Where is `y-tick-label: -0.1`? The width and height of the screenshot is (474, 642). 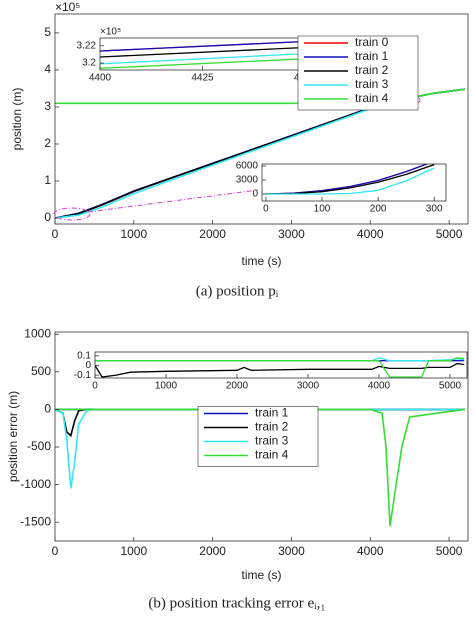
y-tick-label: -0.1 is located at coordinates (83, 375).